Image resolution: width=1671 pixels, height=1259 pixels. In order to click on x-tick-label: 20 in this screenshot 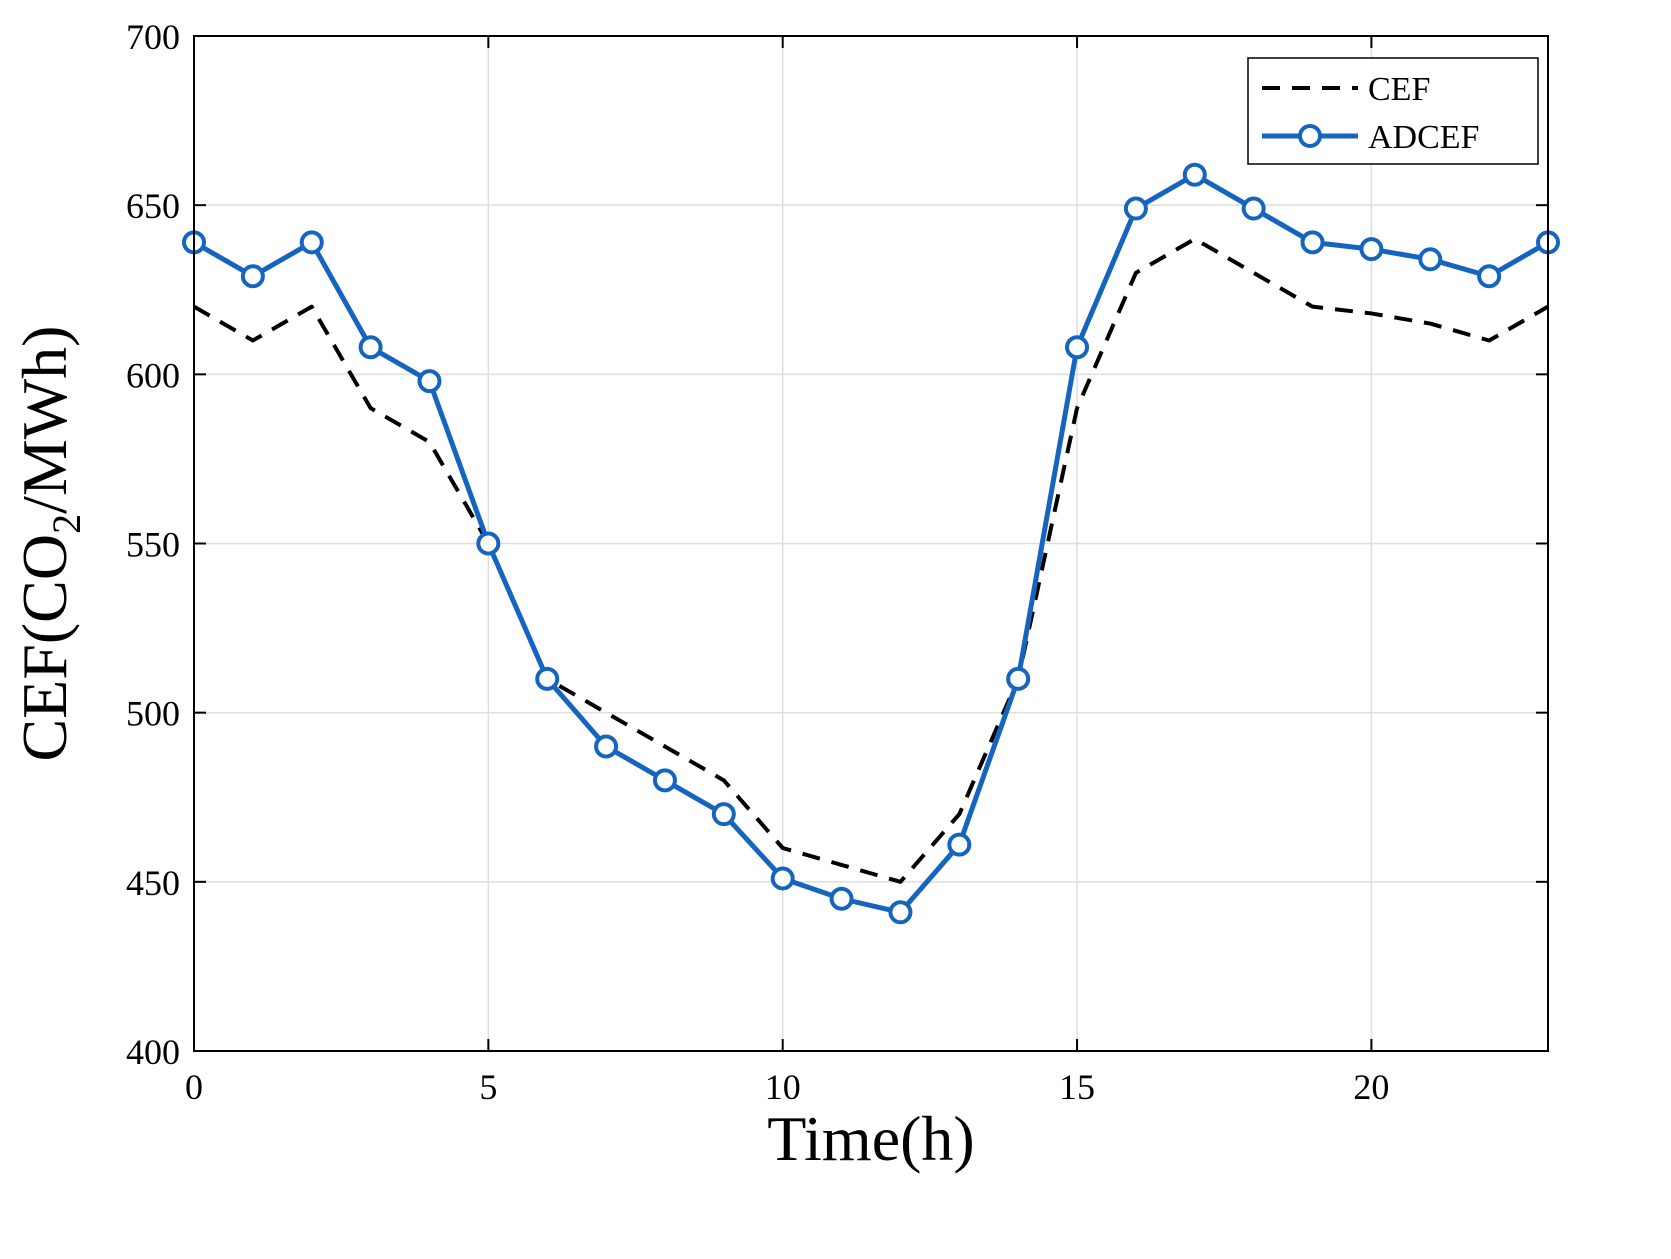, I will do `click(1371, 1087)`.